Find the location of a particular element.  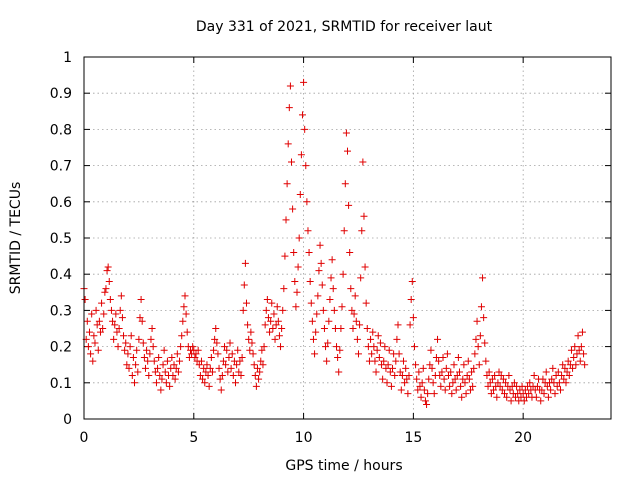

y-tick-label: 0.4 is located at coordinates (61, 275).